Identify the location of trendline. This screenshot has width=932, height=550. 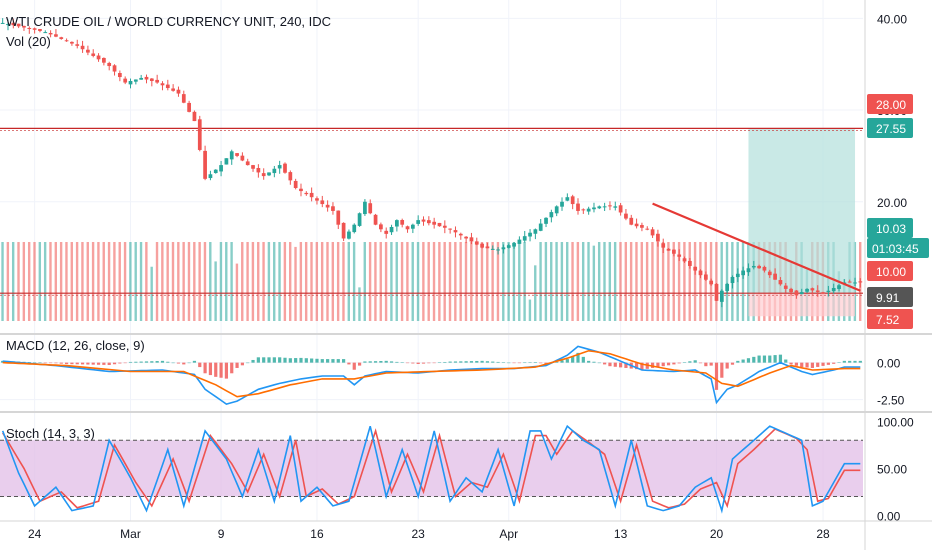
(756, 247).